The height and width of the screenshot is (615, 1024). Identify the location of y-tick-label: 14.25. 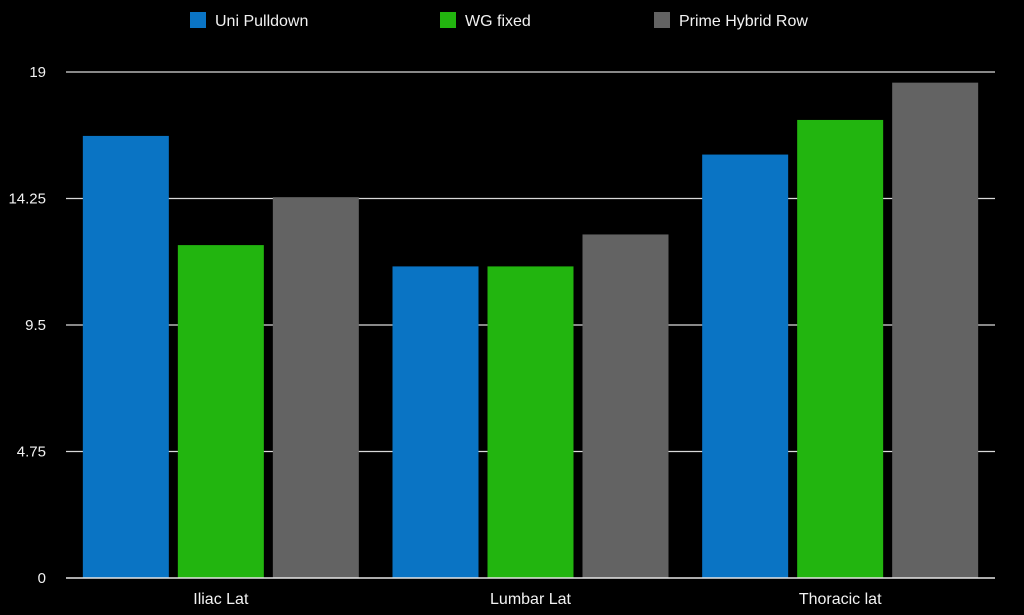
(27, 199).